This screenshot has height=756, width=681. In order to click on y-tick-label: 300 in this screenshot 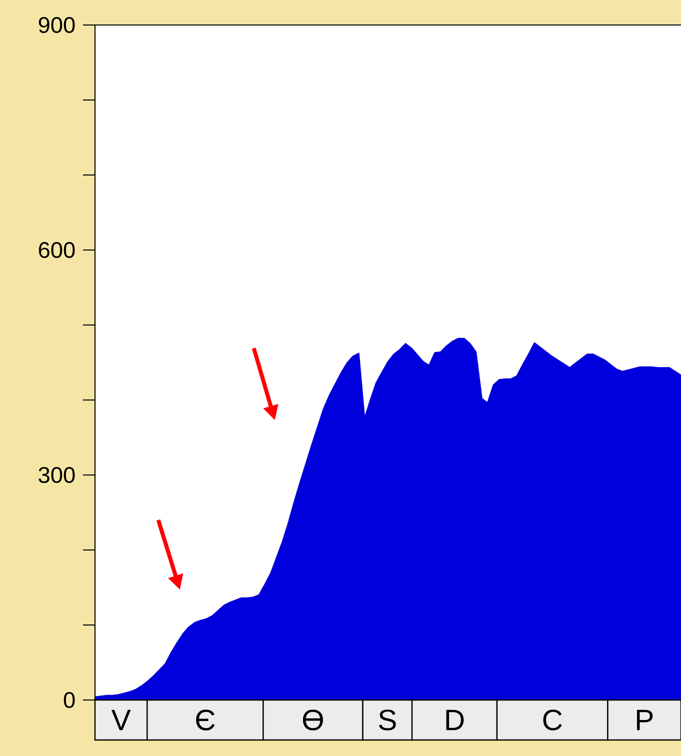, I will do `click(56, 475)`.